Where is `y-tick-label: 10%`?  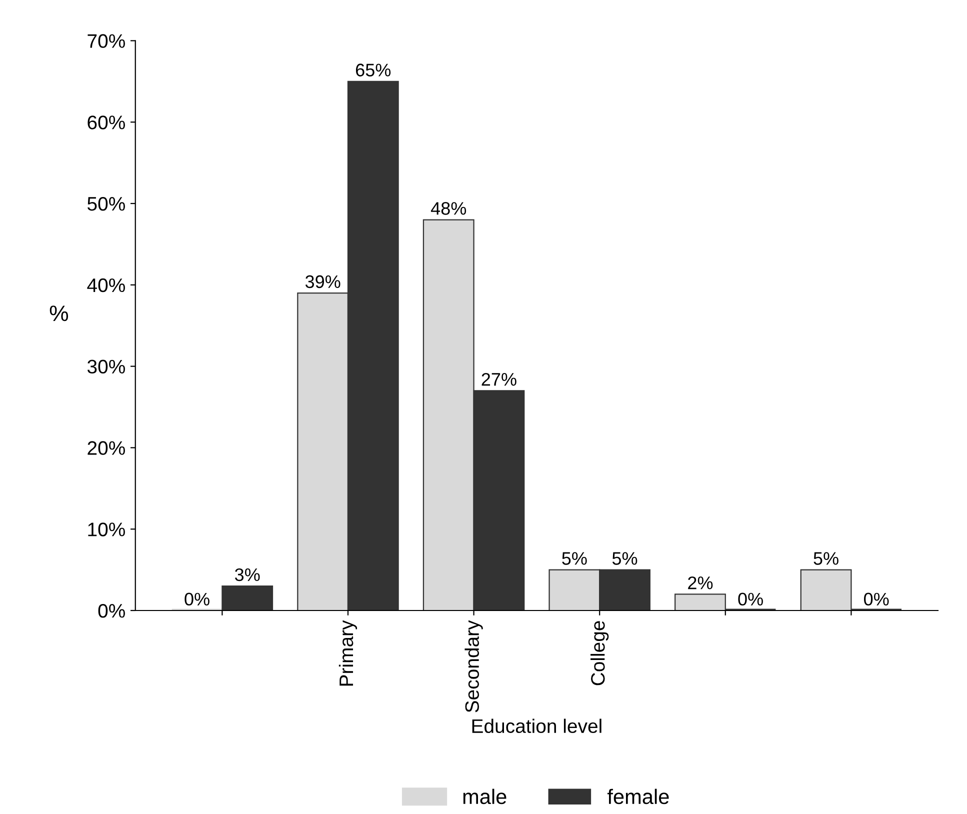
y-tick-label: 10% is located at coordinates (106, 529).